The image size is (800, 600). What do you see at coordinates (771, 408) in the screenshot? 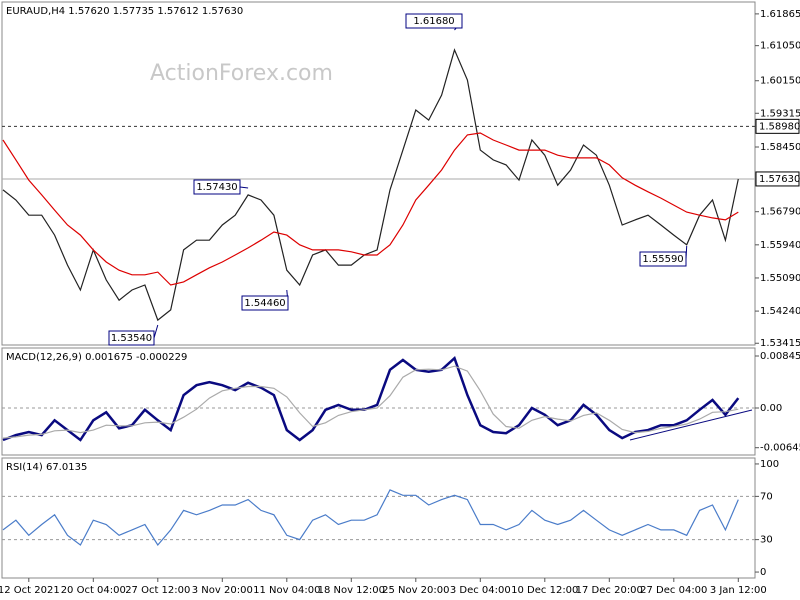
I see `y-tick-label: 0.00` at bounding box center [771, 408].